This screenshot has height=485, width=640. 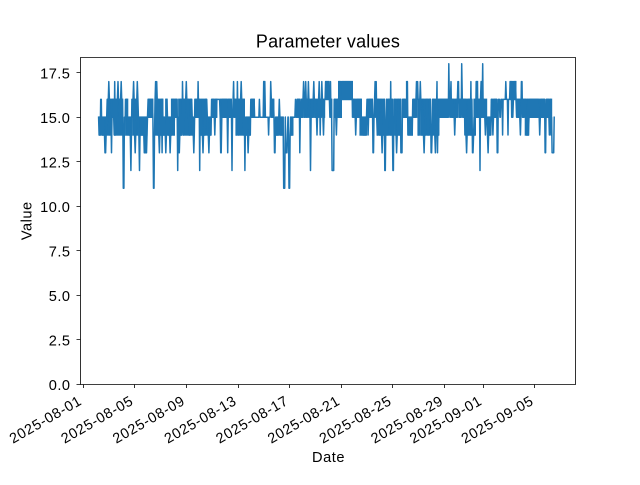 I want to click on svg-text: 10.0, so click(x=55, y=208).